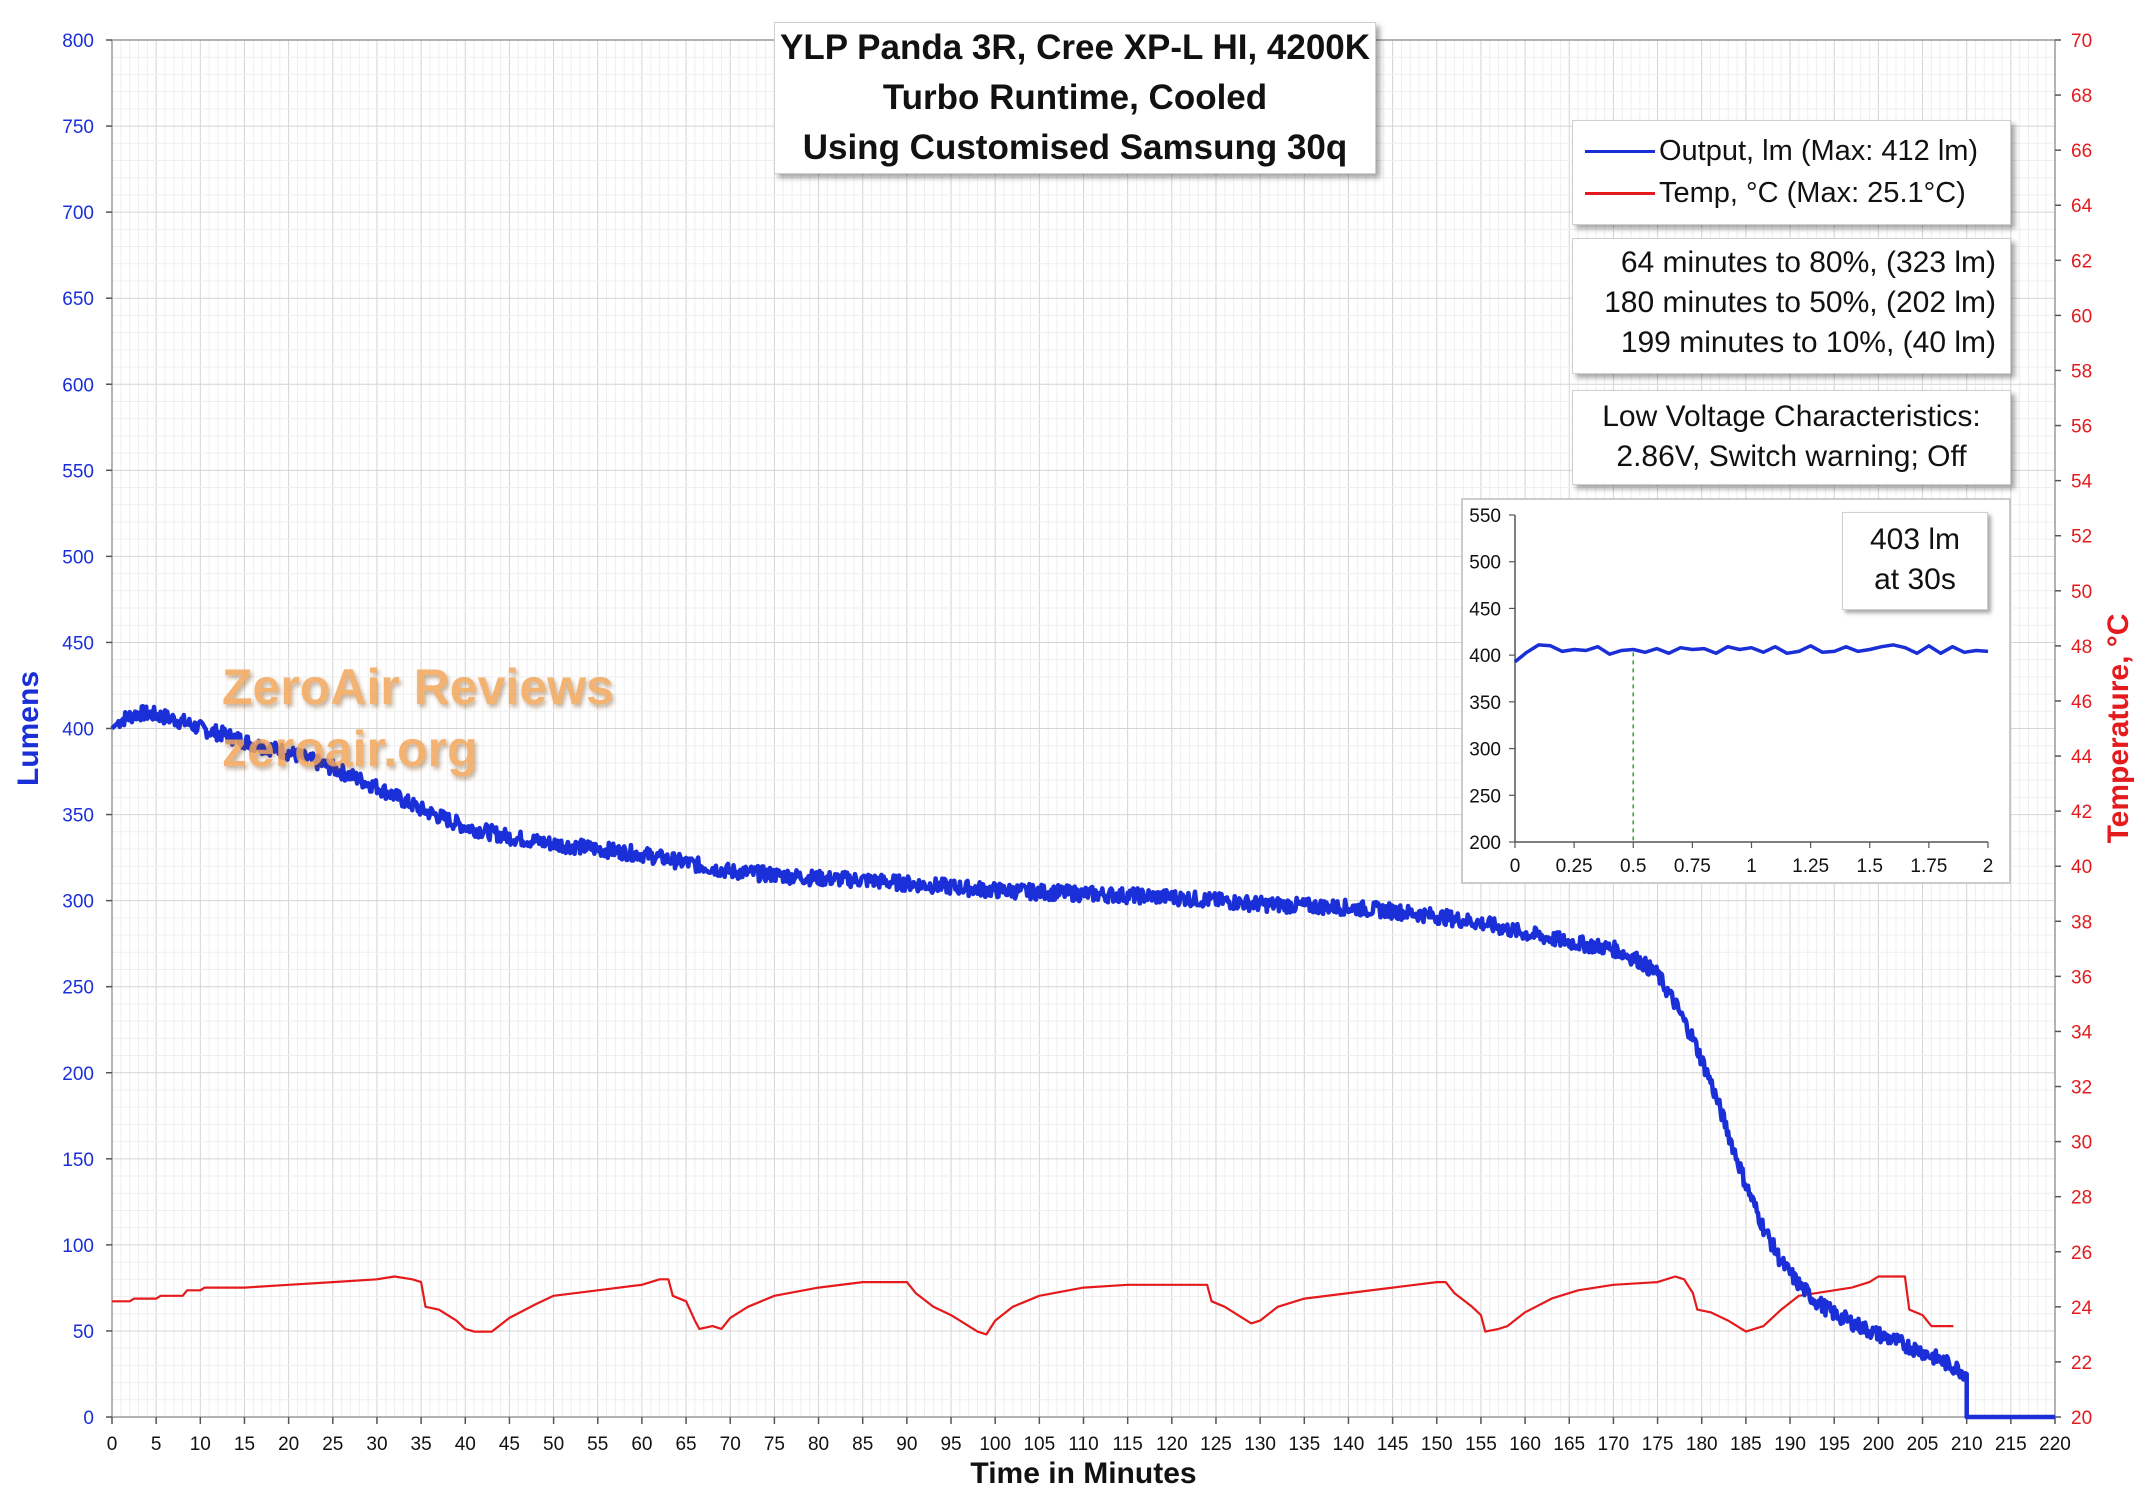  What do you see at coordinates (78, 902) in the screenshot?
I see `y-tick-label: 300` at bounding box center [78, 902].